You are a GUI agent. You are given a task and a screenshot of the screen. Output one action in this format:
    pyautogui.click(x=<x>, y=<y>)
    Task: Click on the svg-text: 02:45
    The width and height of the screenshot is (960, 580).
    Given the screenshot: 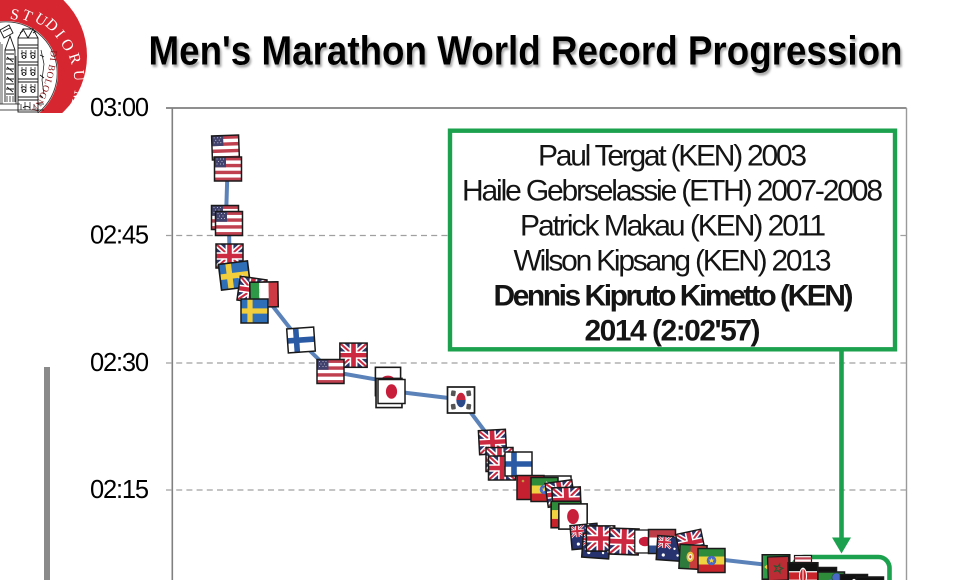 What is the action you would take?
    pyautogui.click(x=119, y=236)
    